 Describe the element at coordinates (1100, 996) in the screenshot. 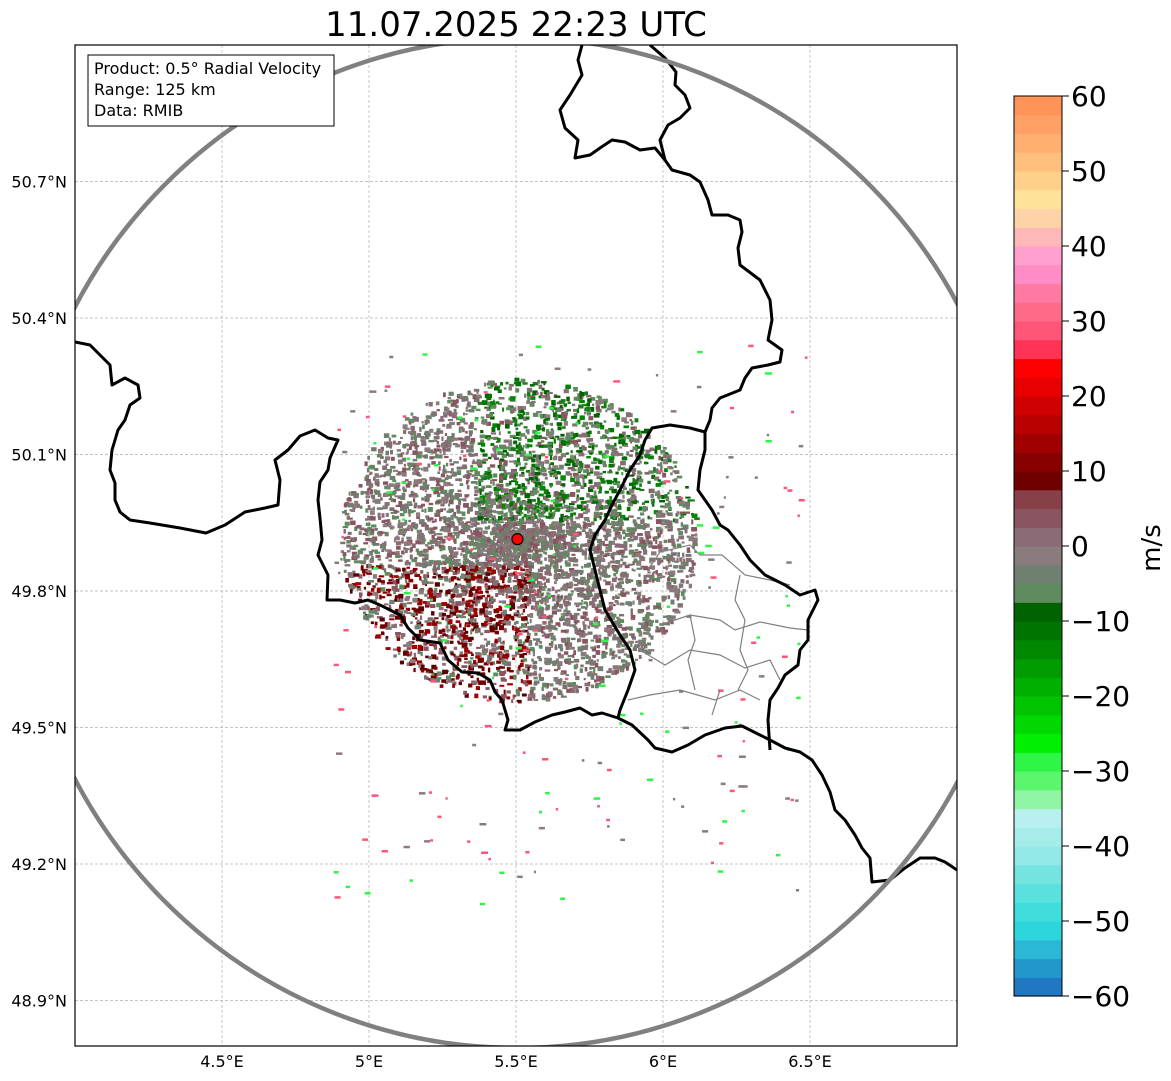

I see `colorbar-tick-label: −60` at that location.